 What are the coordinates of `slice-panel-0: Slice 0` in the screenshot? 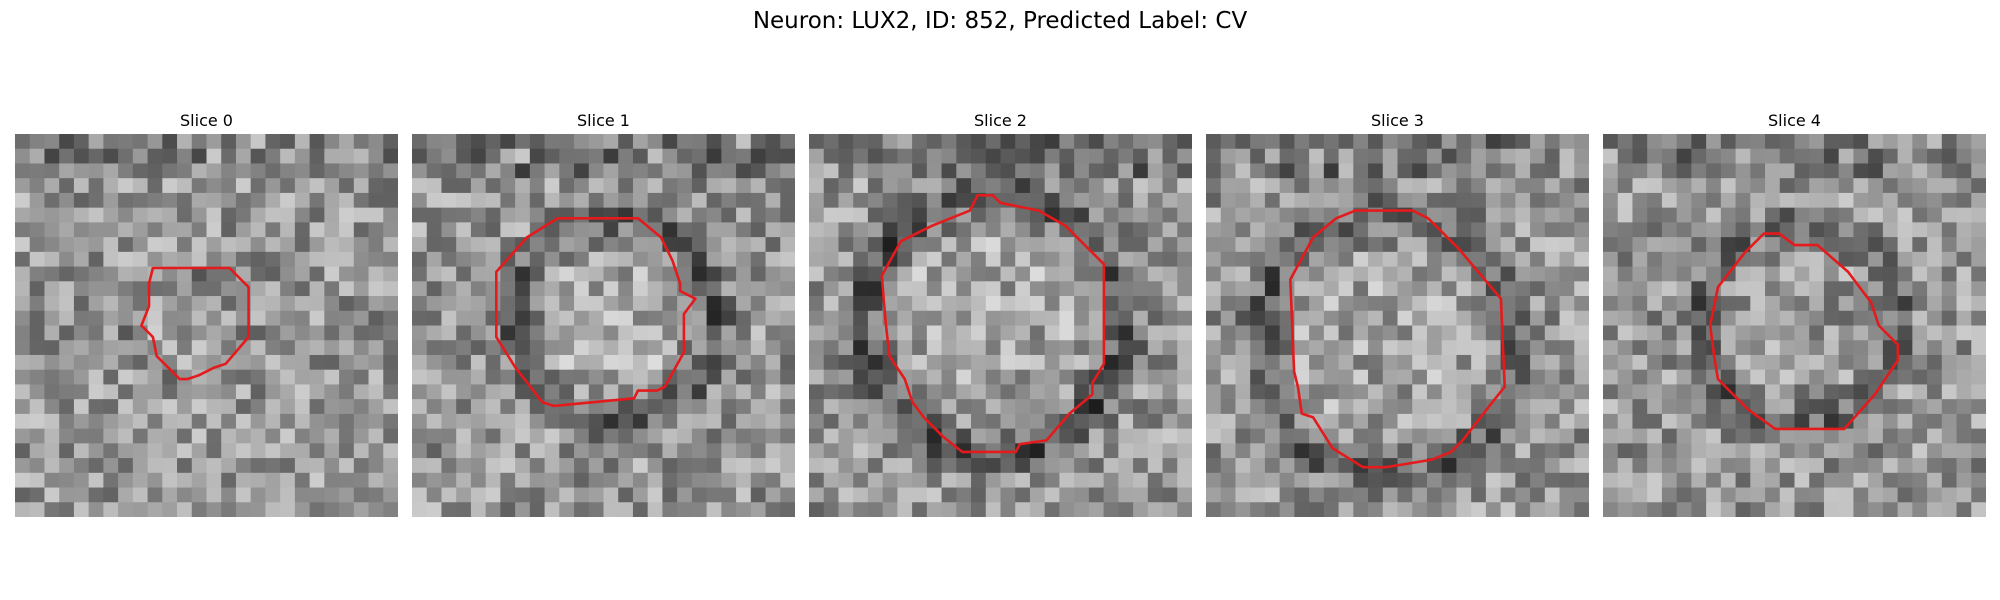 It's located at (206, 312).